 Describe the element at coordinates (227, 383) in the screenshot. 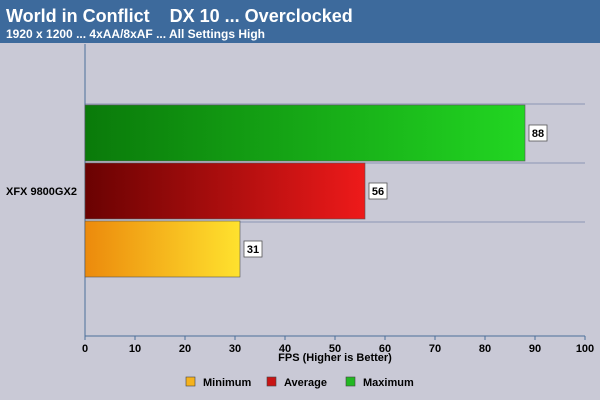

I see `legend-label-minimum: Minimum` at that location.